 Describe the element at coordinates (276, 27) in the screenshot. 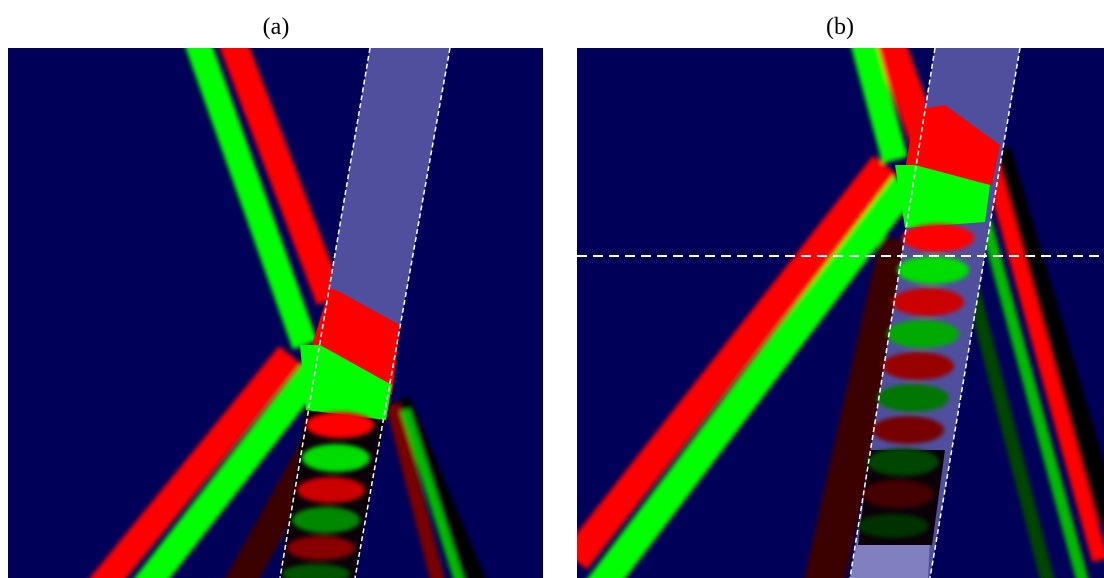

I see `panel-label: (a)` at that location.